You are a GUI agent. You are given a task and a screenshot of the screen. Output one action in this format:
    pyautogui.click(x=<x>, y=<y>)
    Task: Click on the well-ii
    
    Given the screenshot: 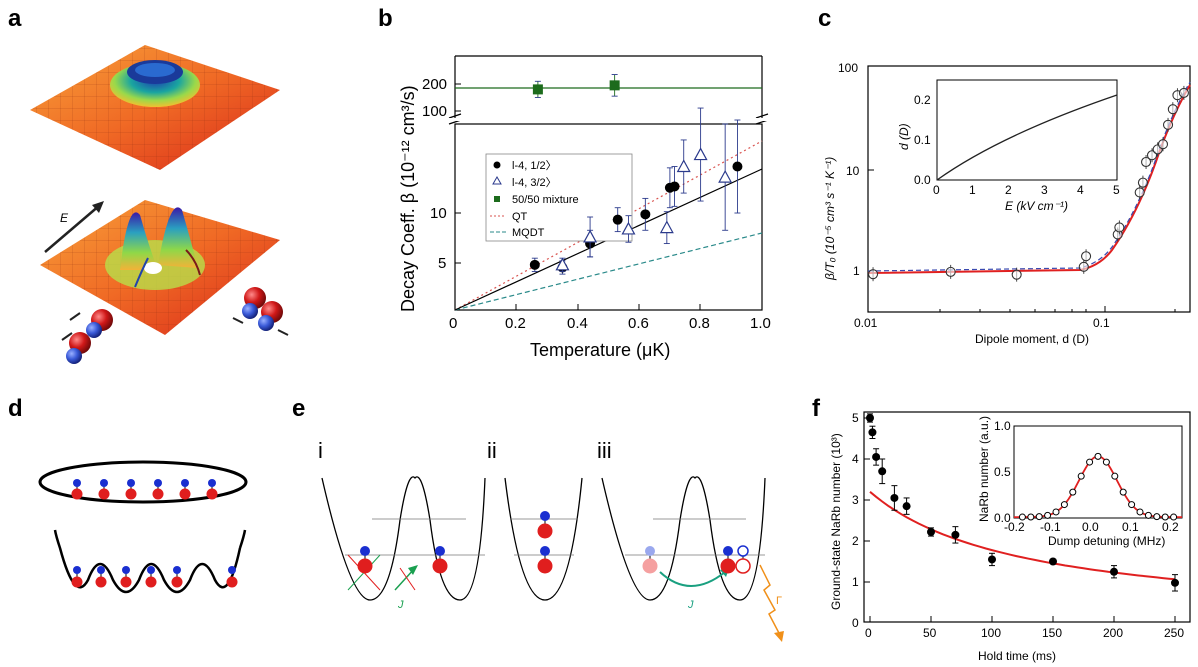 What is the action you would take?
    pyautogui.click(x=543, y=539)
    